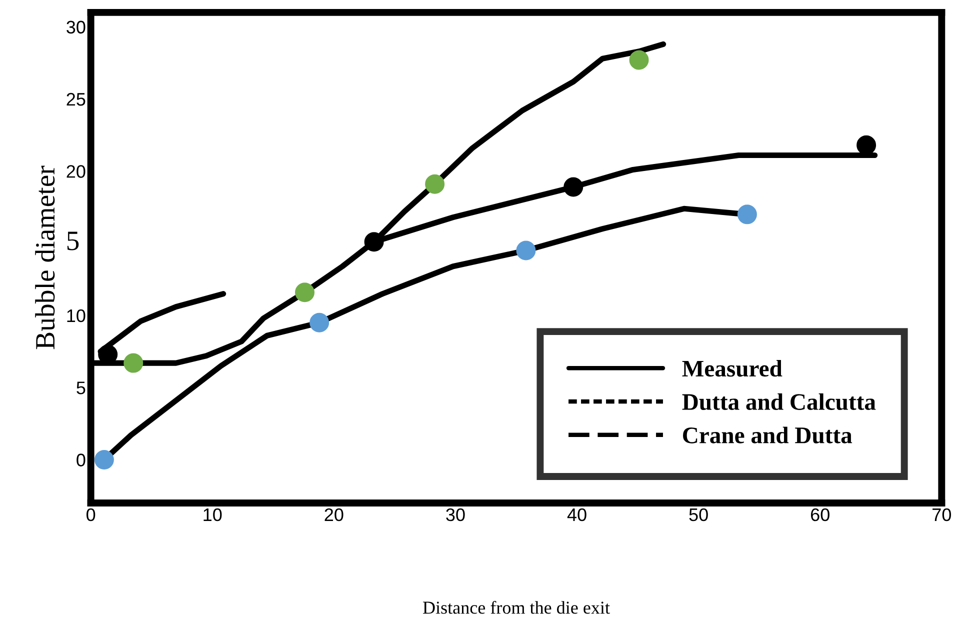 The image size is (956, 621). Describe the element at coordinates (455, 515) in the screenshot. I see `x-tick-label: 30` at that location.